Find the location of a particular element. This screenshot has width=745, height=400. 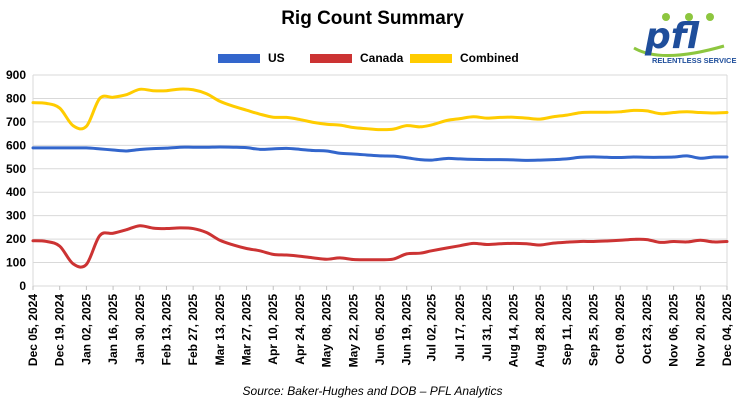

y-tick-label: 900 is located at coordinates (16, 75).